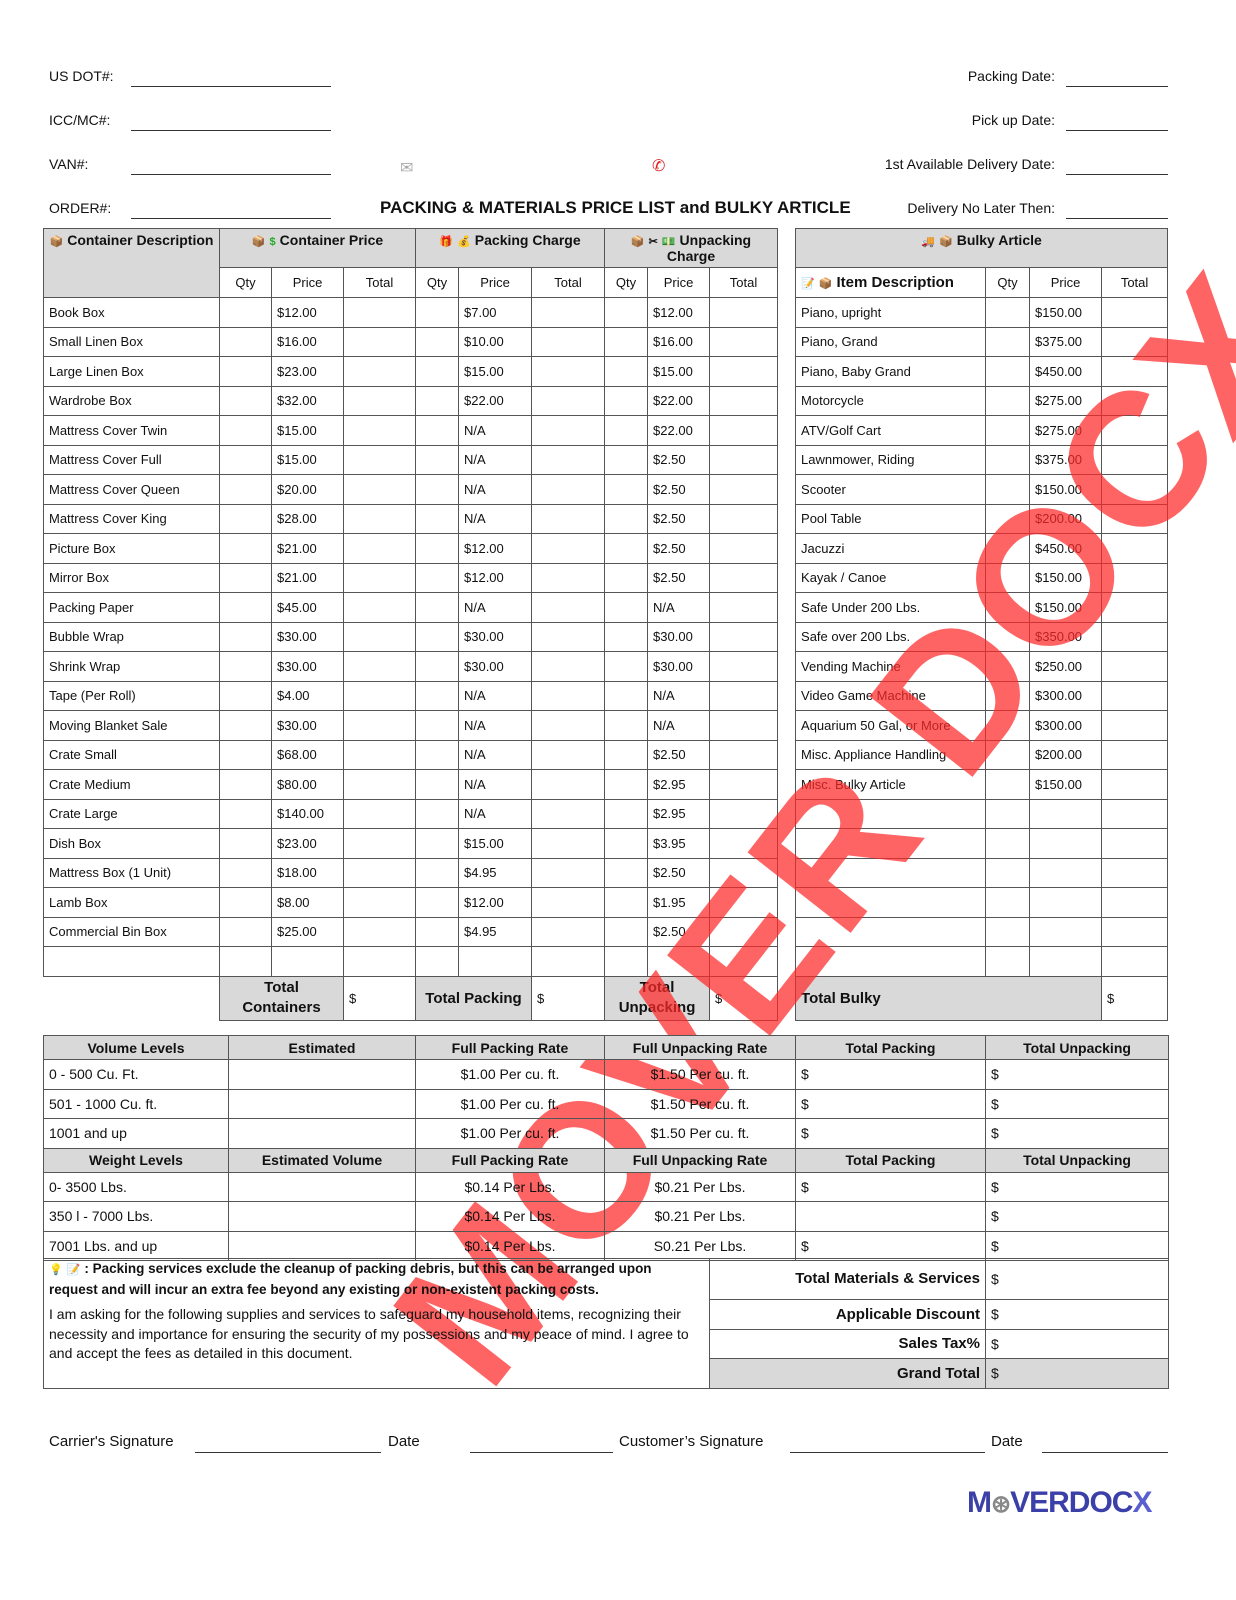 The image size is (1236, 1600). I want to click on total-bulky-value: $, so click(1135, 998).